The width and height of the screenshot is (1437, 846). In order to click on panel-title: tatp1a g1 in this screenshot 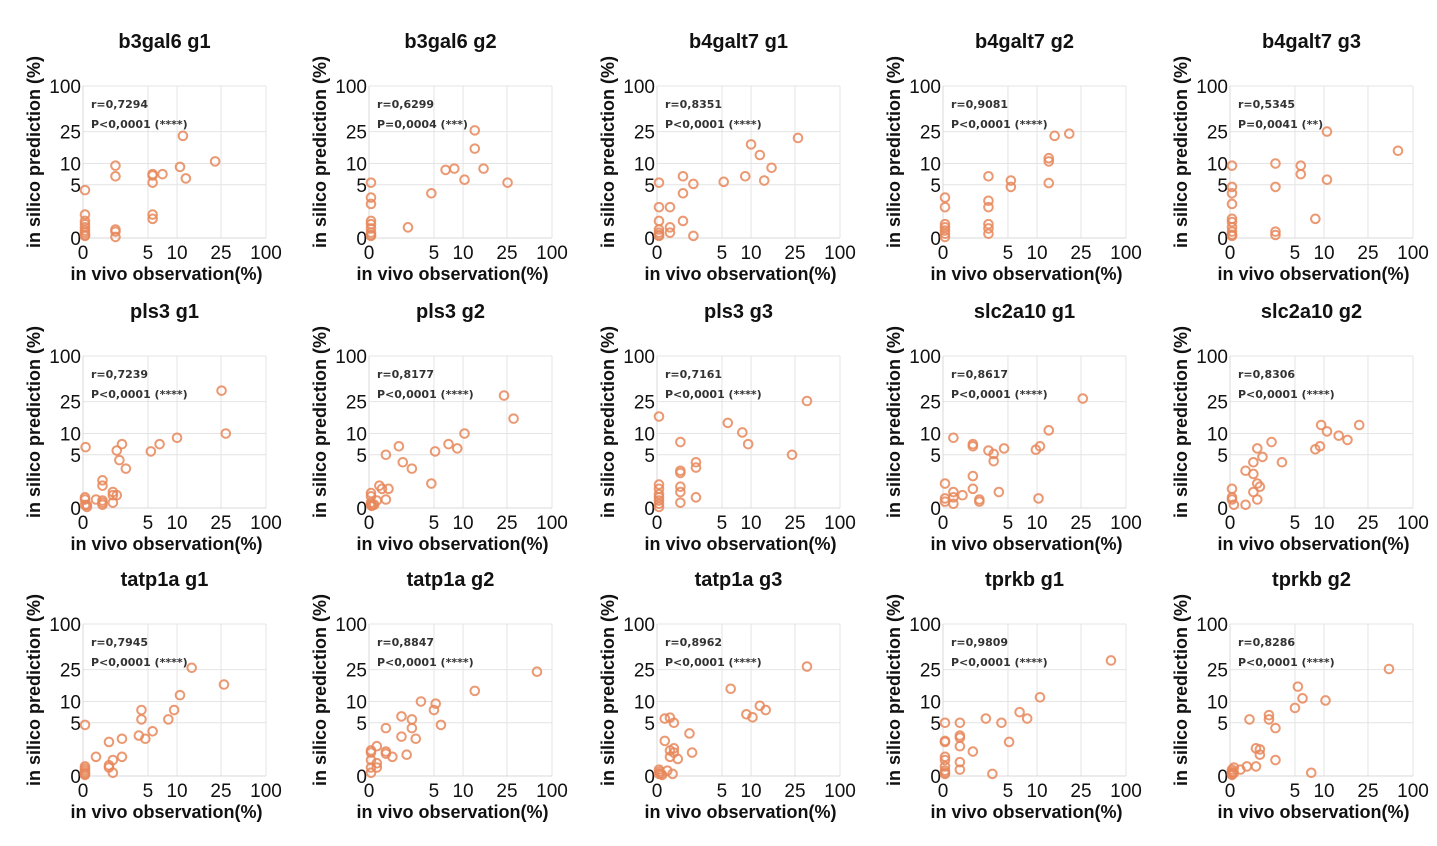, I will do `click(165, 580)`.